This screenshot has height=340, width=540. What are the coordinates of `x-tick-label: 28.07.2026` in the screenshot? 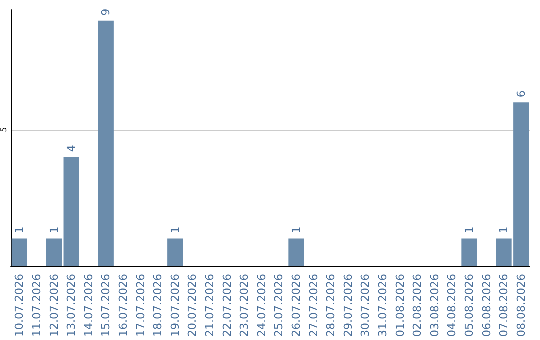 It's located at (331, 306).